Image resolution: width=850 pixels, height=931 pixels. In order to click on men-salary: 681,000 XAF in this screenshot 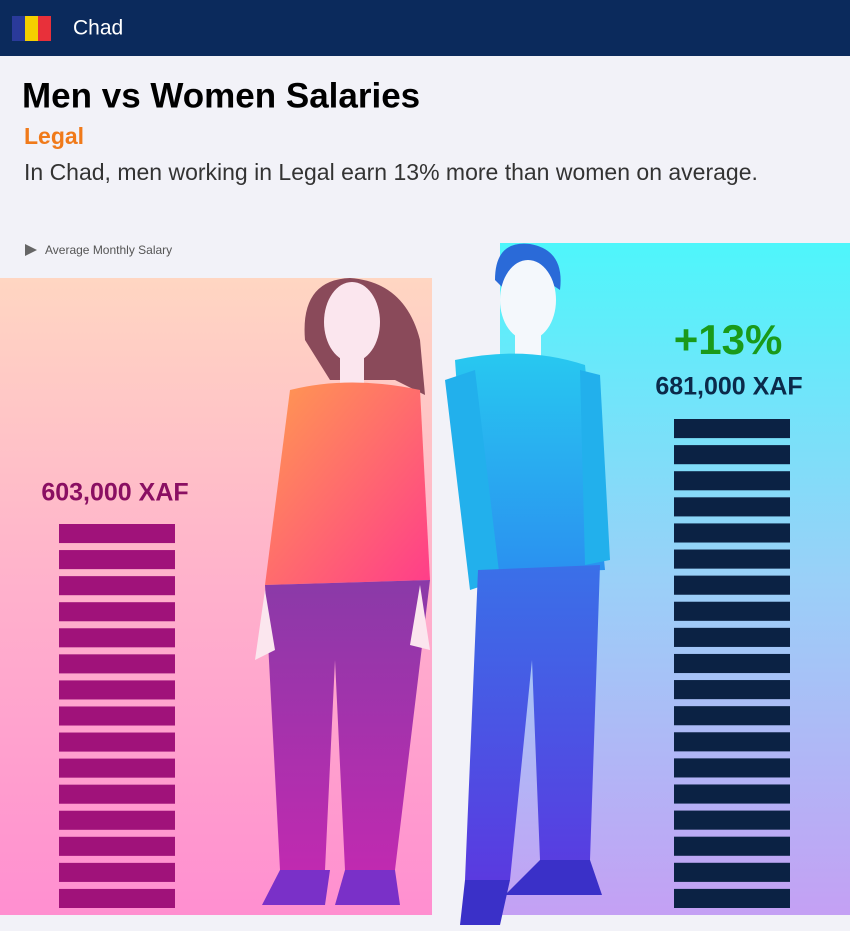, I will do `click(728, 387)`.